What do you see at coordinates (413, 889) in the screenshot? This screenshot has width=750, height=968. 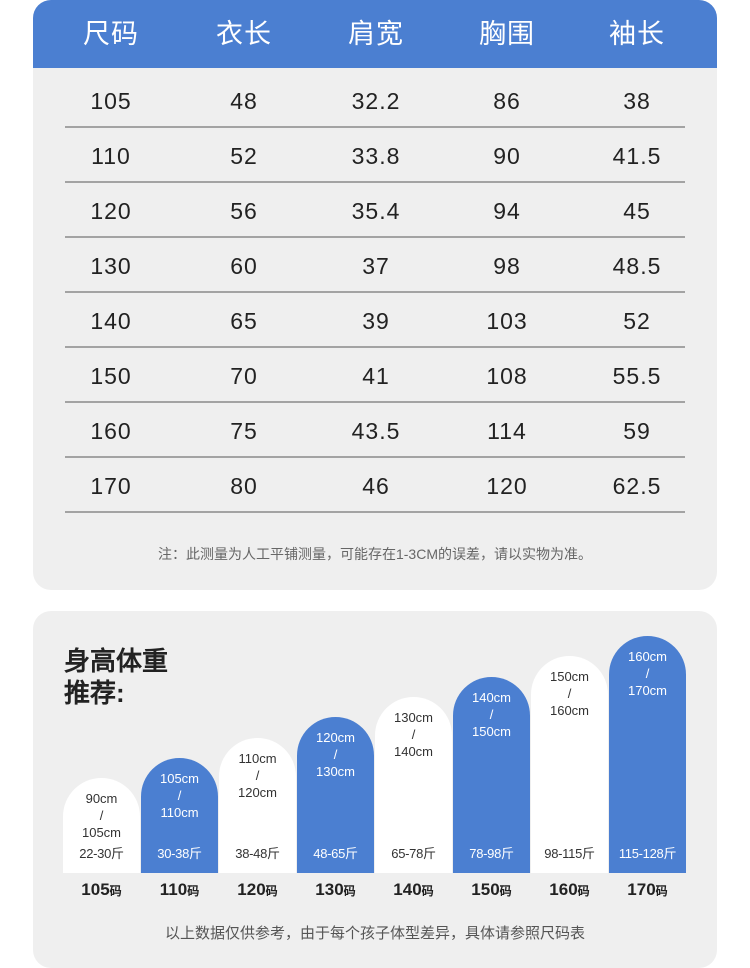 I see `size-label: 140码` at bounding box center [413, 889].